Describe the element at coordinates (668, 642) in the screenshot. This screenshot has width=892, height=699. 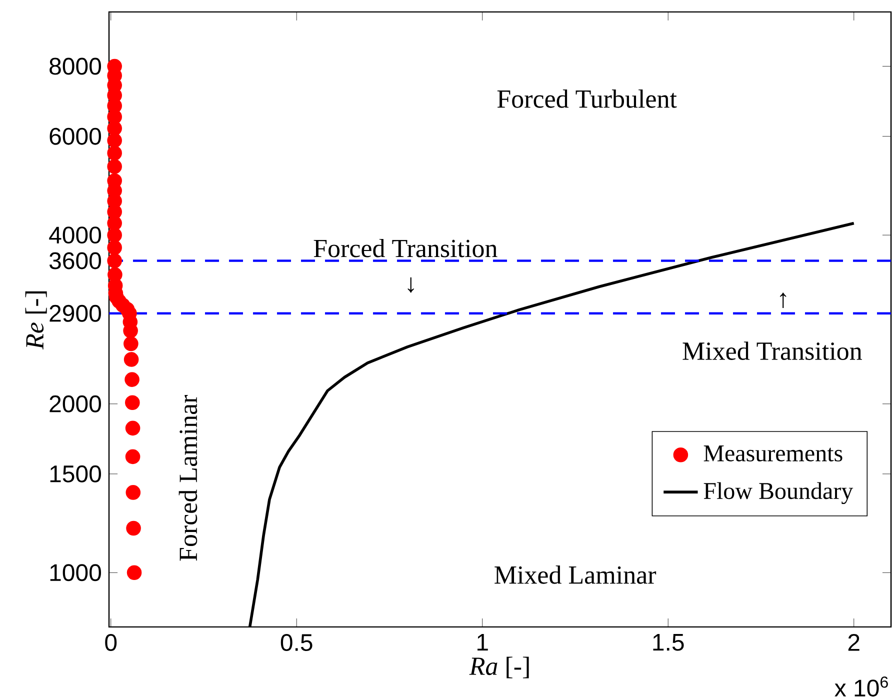
I see `x-tick-label: 1.5` at that location.